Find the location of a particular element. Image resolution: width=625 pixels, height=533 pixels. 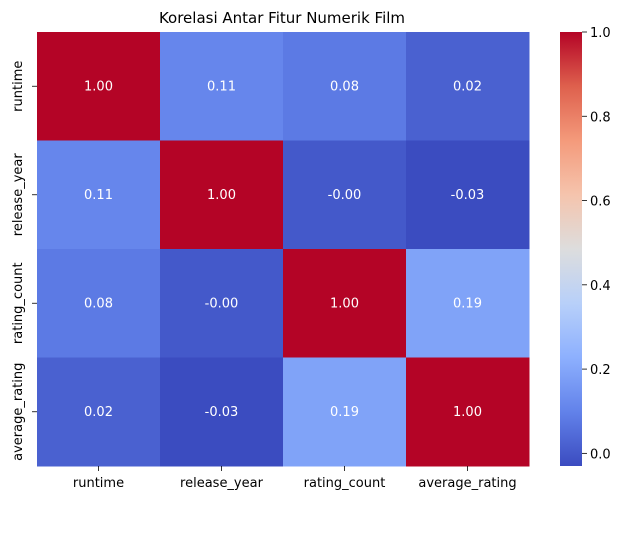

x-tick-label: average_rating is located at coordinates (467, 483).